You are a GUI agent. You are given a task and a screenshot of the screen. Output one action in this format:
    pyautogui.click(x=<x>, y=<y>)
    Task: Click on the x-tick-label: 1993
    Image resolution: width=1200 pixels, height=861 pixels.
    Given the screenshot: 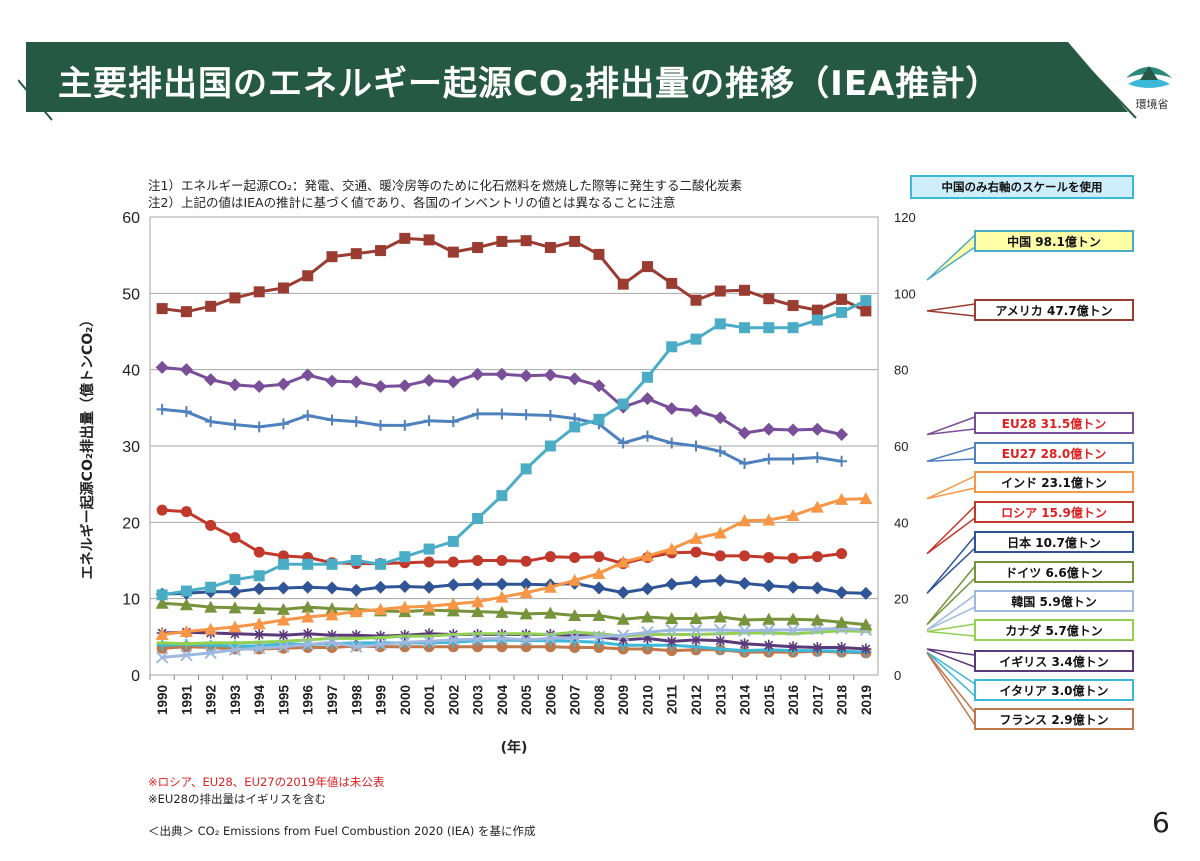 What is the action you would take?
    pyautogui.click(x=235, y=700)
    